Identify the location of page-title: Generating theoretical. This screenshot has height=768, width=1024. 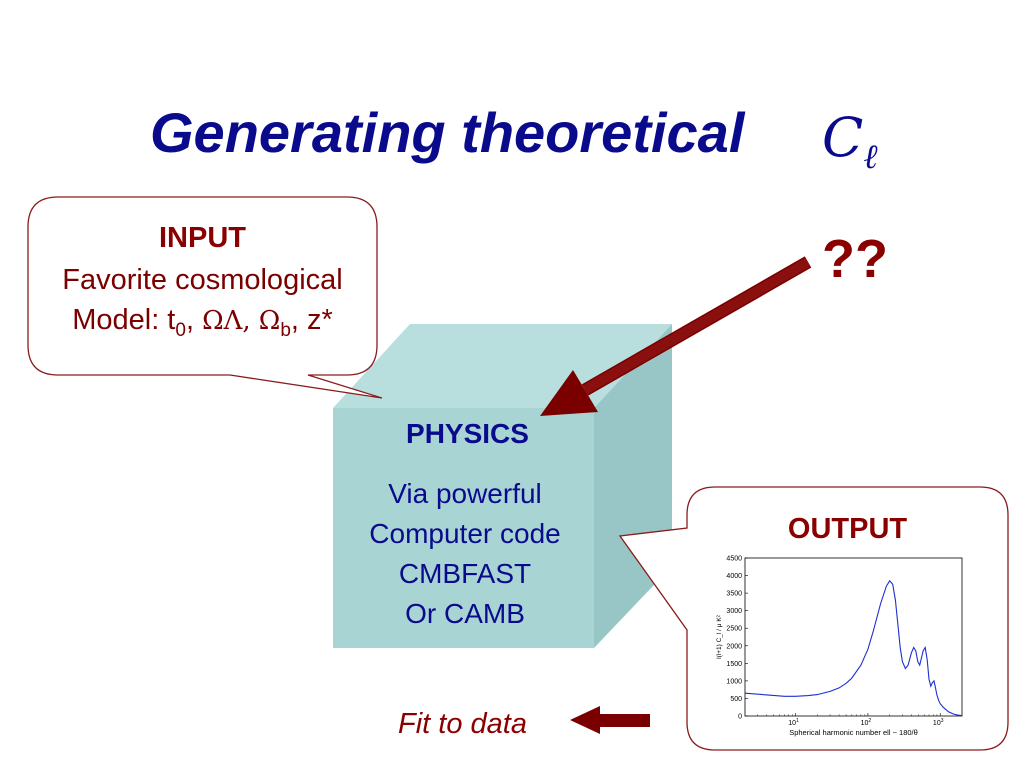
(447, 132).